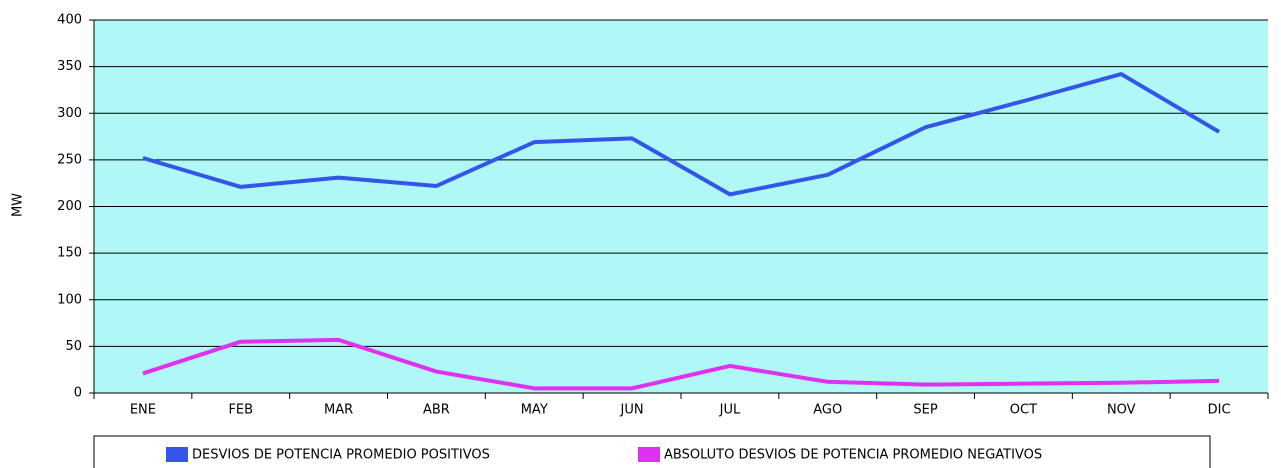  Describe the element at coordinates (827, 410) in the screenshot. I see `x-tick-label: AGO` at that location.